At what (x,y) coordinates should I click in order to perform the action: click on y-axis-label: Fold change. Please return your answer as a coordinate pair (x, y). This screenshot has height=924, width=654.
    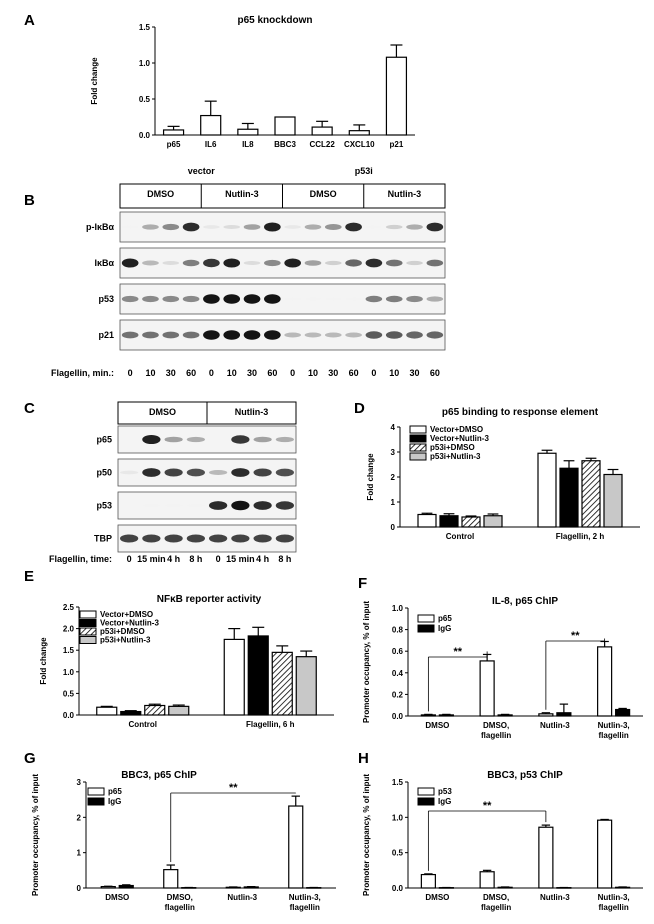
    Looking at the image, I should click on (370, 477).